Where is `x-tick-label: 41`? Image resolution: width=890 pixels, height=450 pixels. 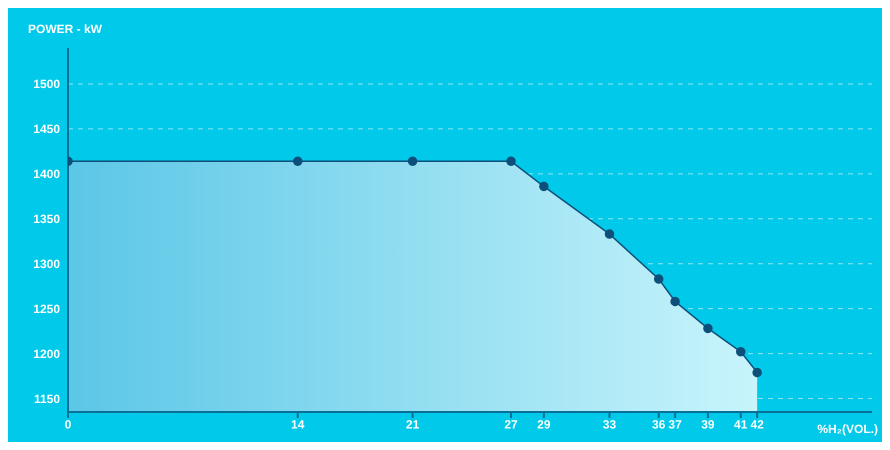
x-tick-label: 41 is located at coordinates (741, 425).